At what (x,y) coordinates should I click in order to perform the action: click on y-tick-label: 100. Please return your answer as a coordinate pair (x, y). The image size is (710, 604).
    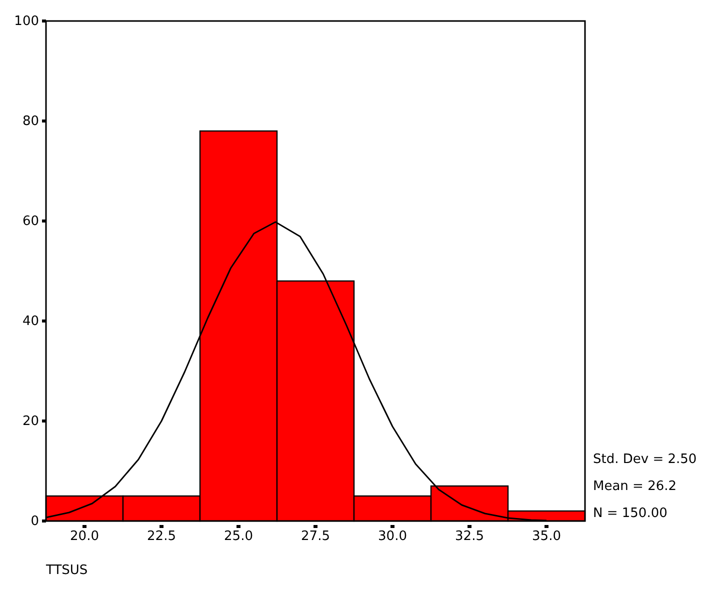
    Looking at the image, I should click on (26, 22).